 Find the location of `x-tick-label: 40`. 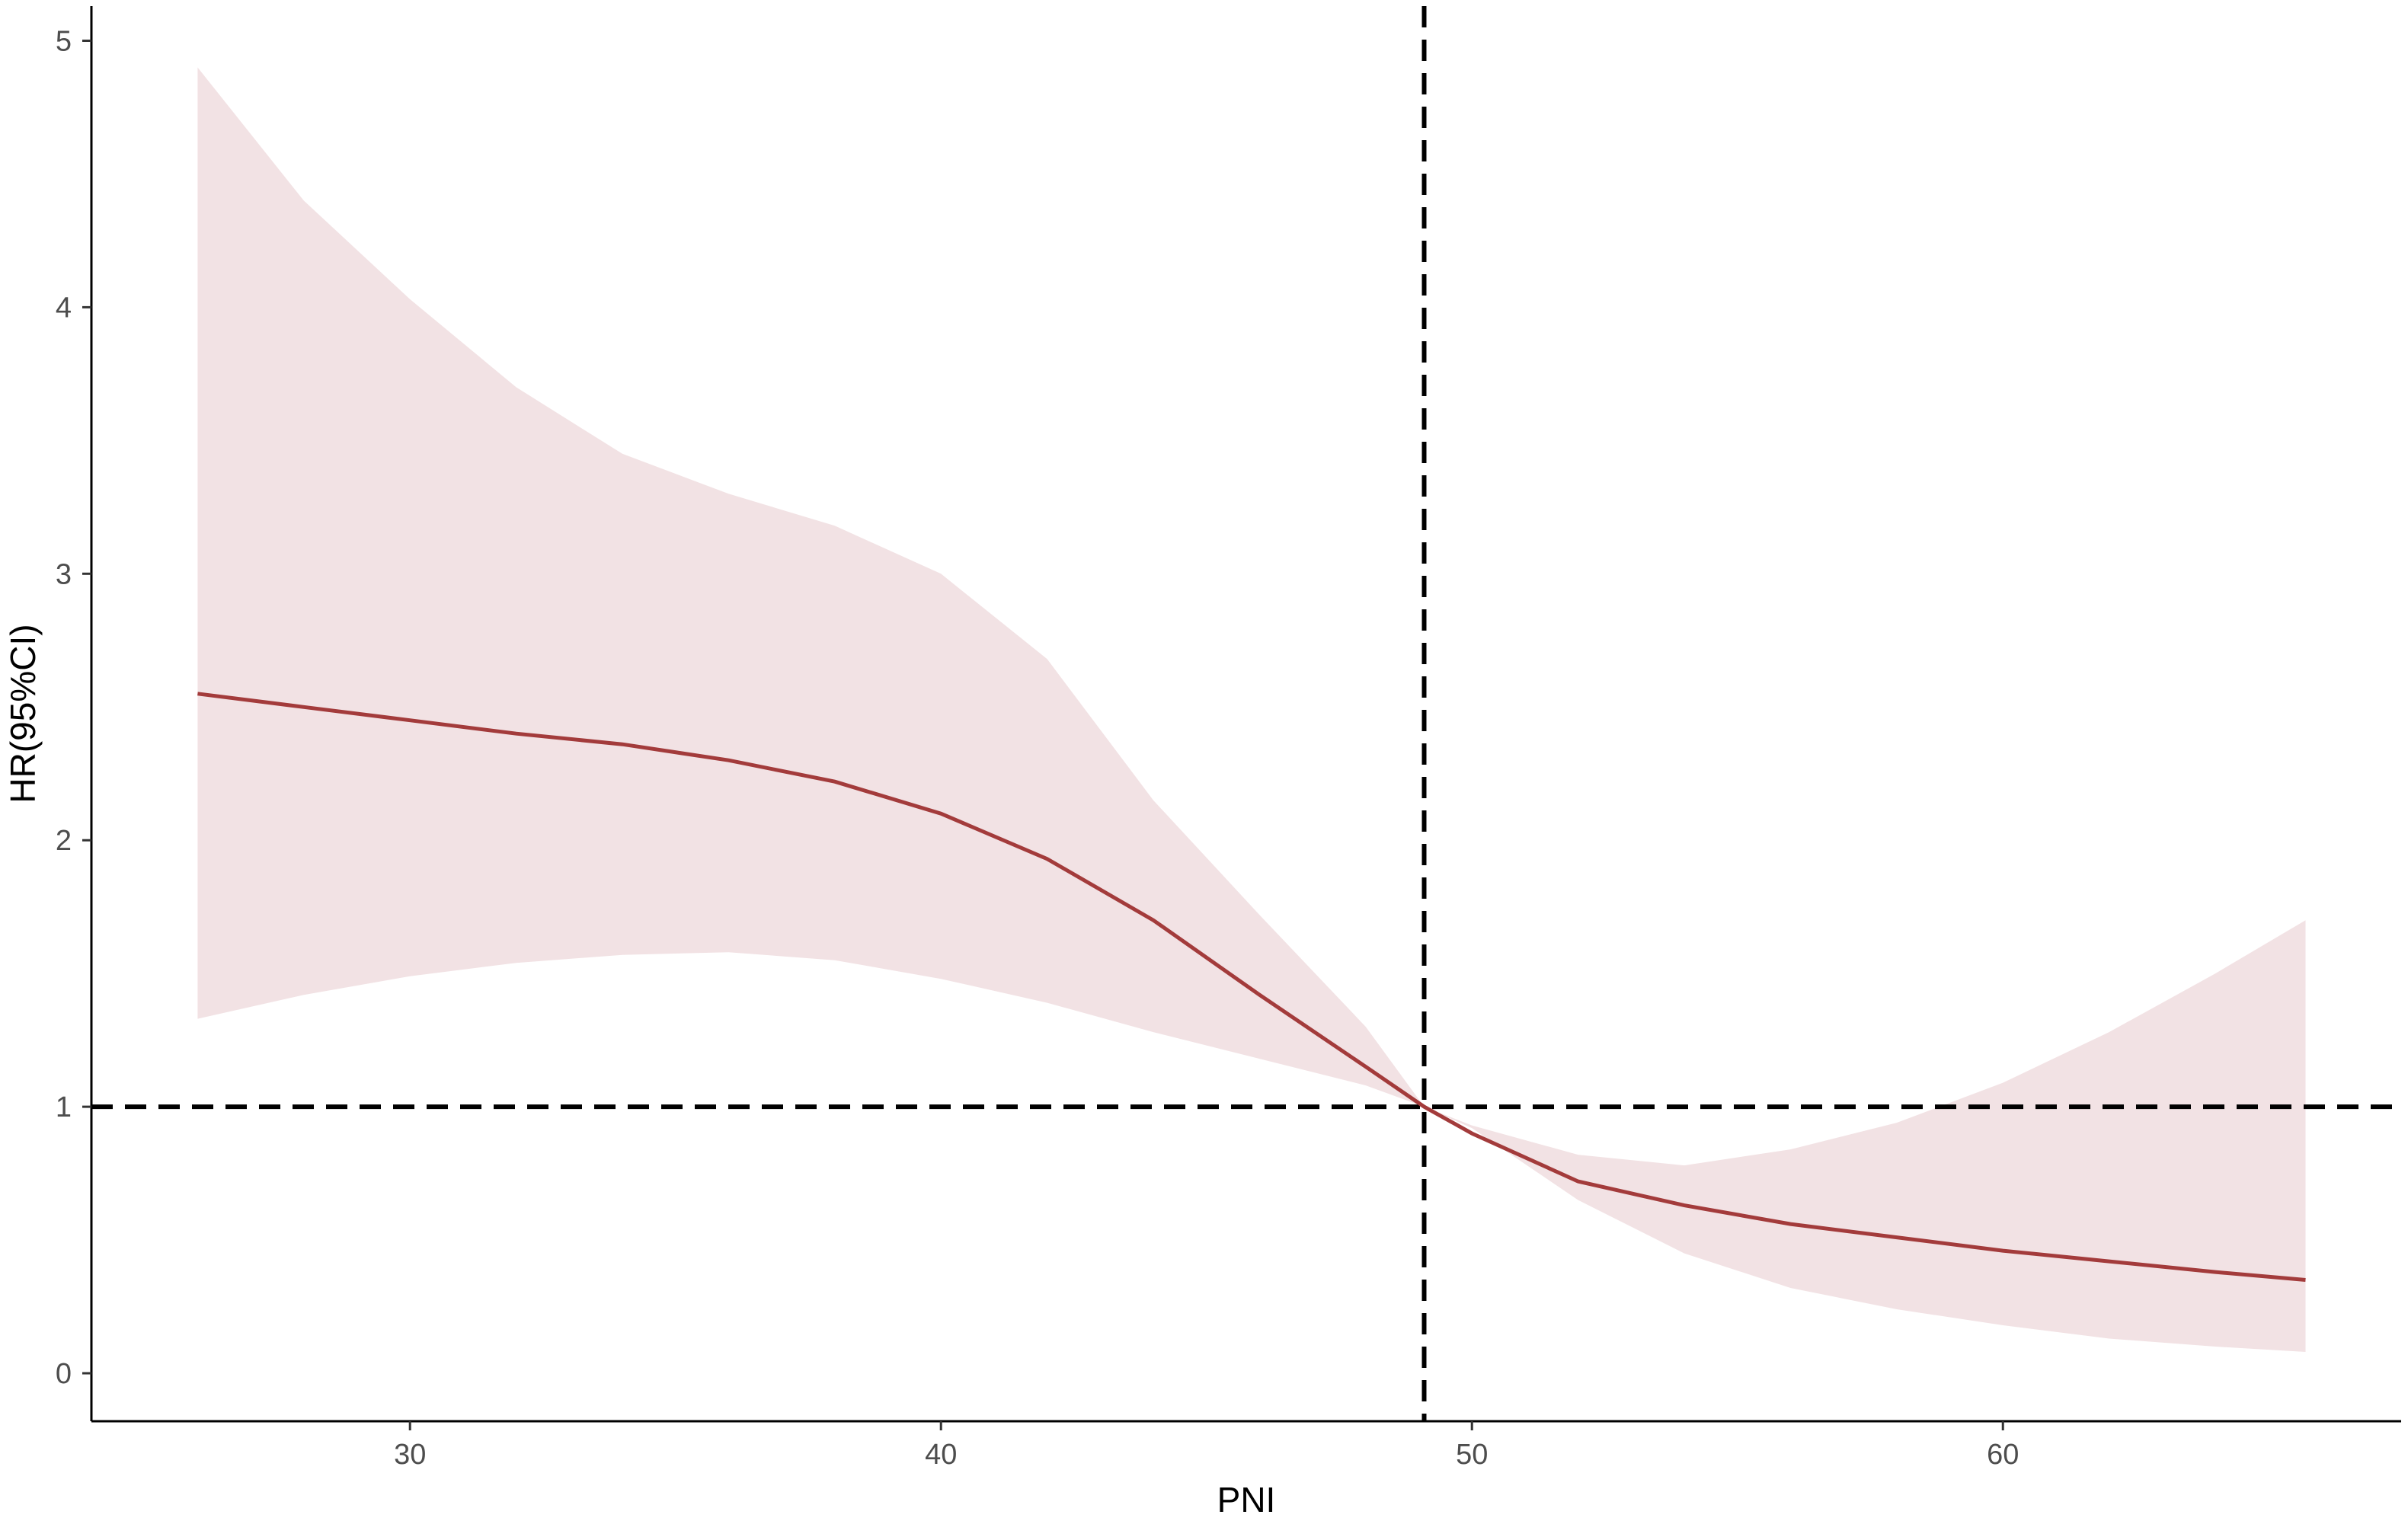

x-tick-label: 40 is located at coordinates (941, 1455).